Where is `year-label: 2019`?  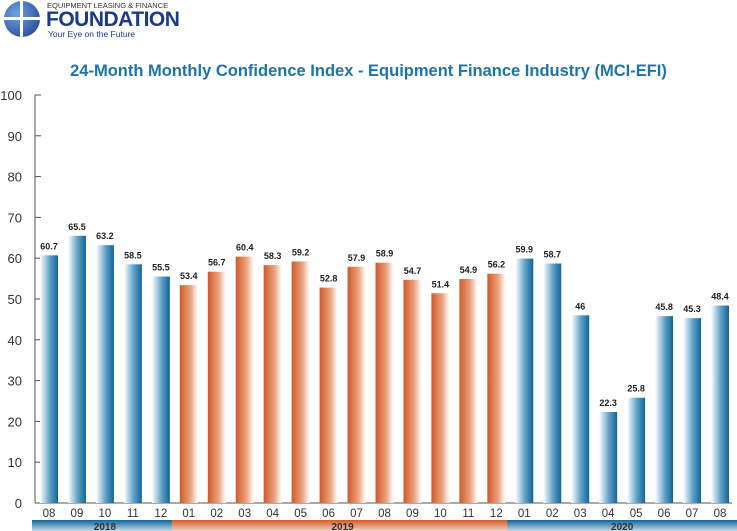
year-label: 2019 is located at coordinates (342, 526).